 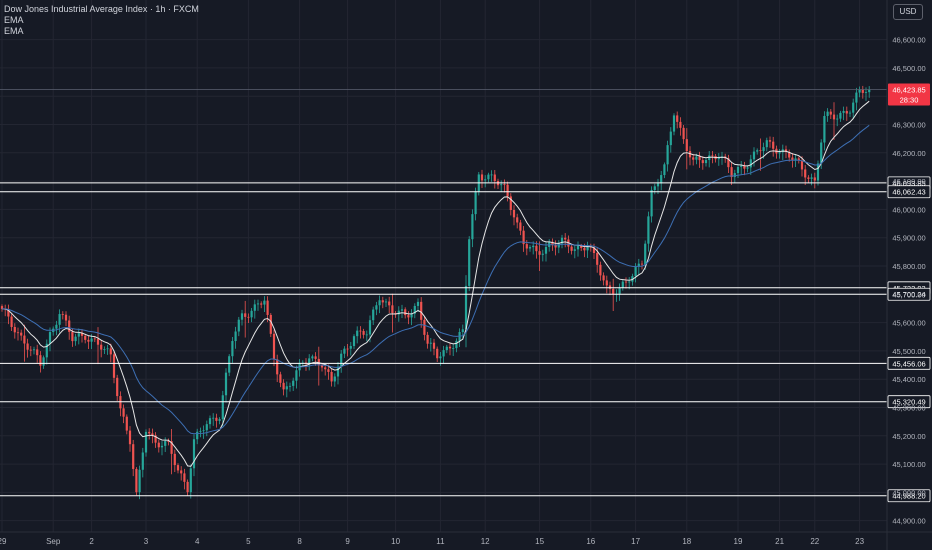 I want to click on level-label: 45,320.49, so click(x=909, y=402).